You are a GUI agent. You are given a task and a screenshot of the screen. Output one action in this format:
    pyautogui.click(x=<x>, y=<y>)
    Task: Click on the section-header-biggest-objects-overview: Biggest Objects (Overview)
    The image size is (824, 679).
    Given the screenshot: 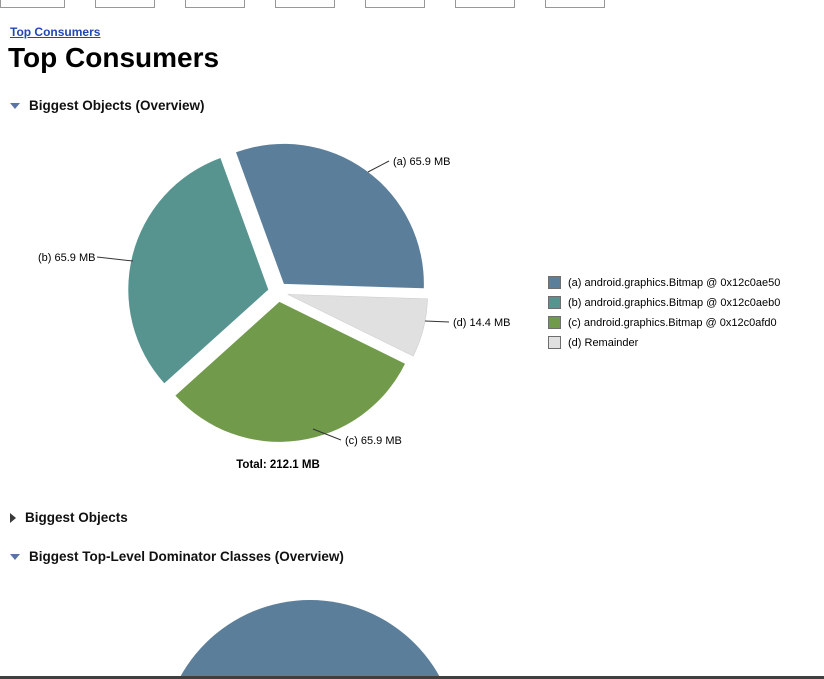 What is the action you would take?
    pyautogui.click(x=107, y=105)
    